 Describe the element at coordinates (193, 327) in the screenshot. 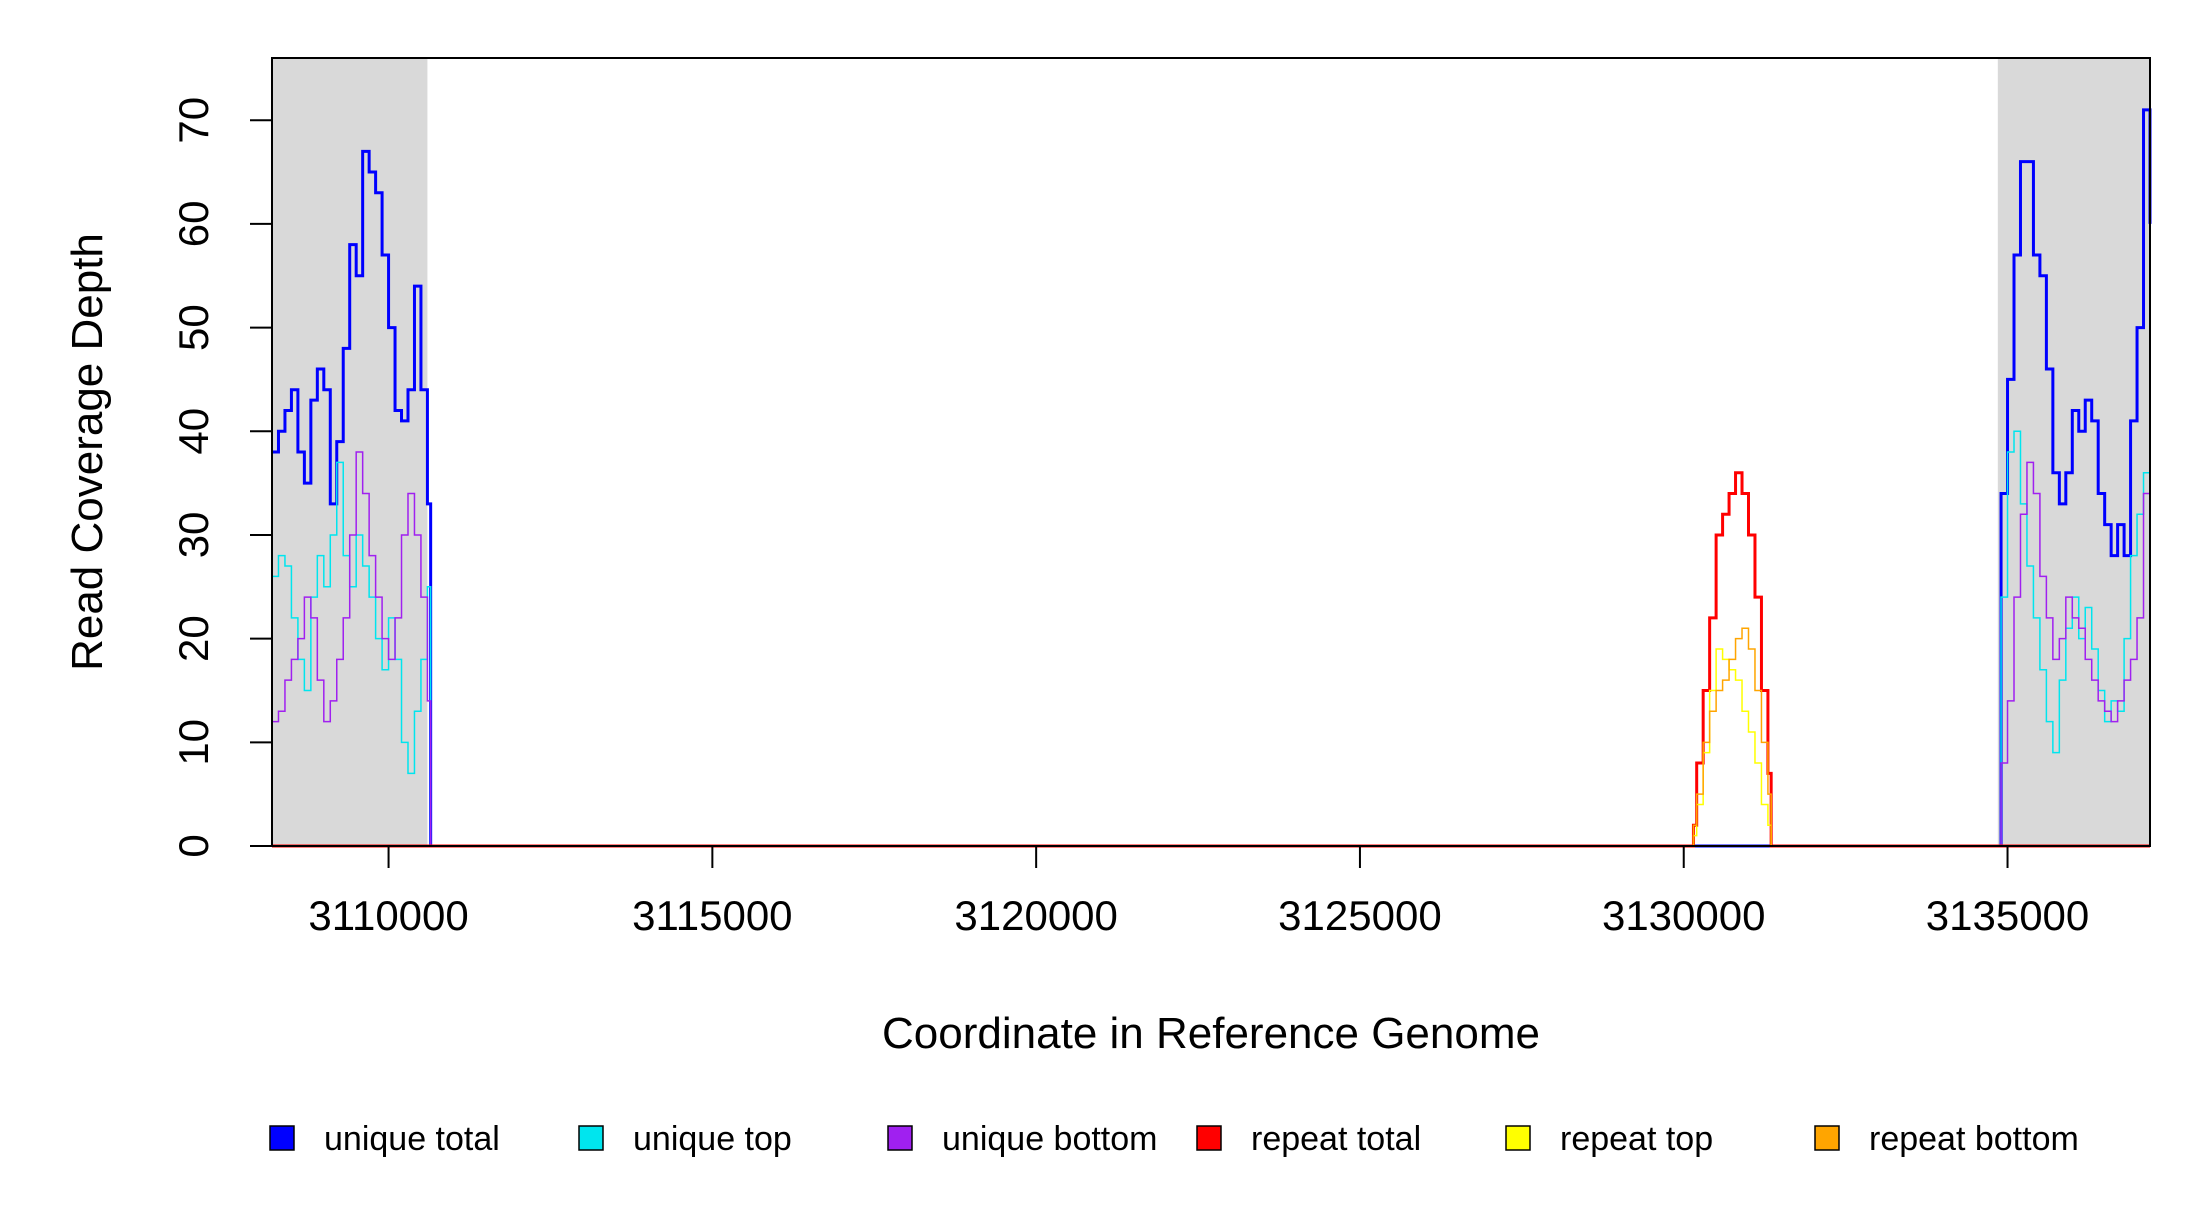

I see `y-tick-label: 50` at that location.